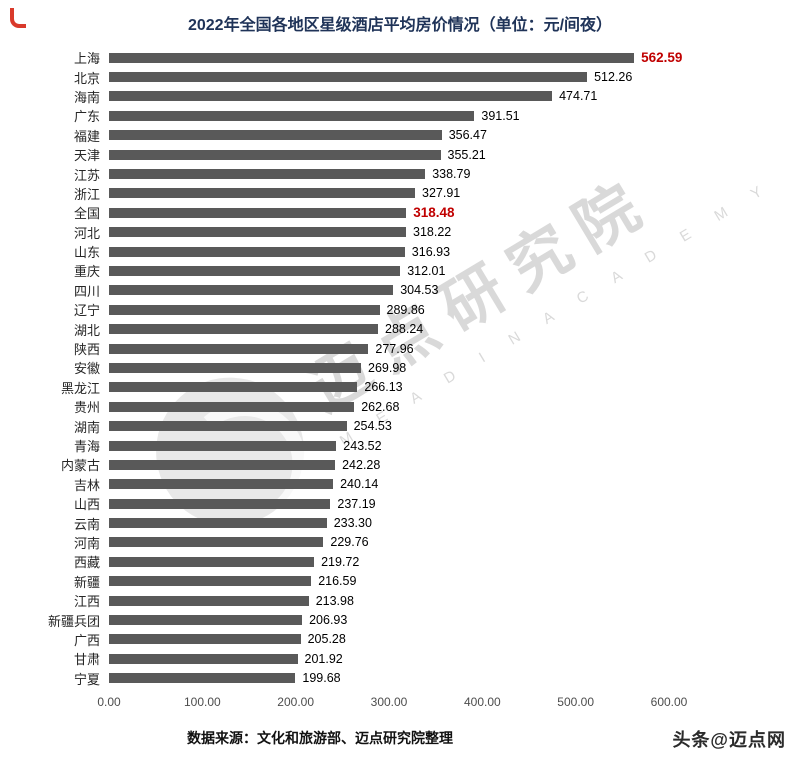 The height and width of the screenshot is (760, 800). I want to click on chart-row: 山东 316.93, so click(403, 251).